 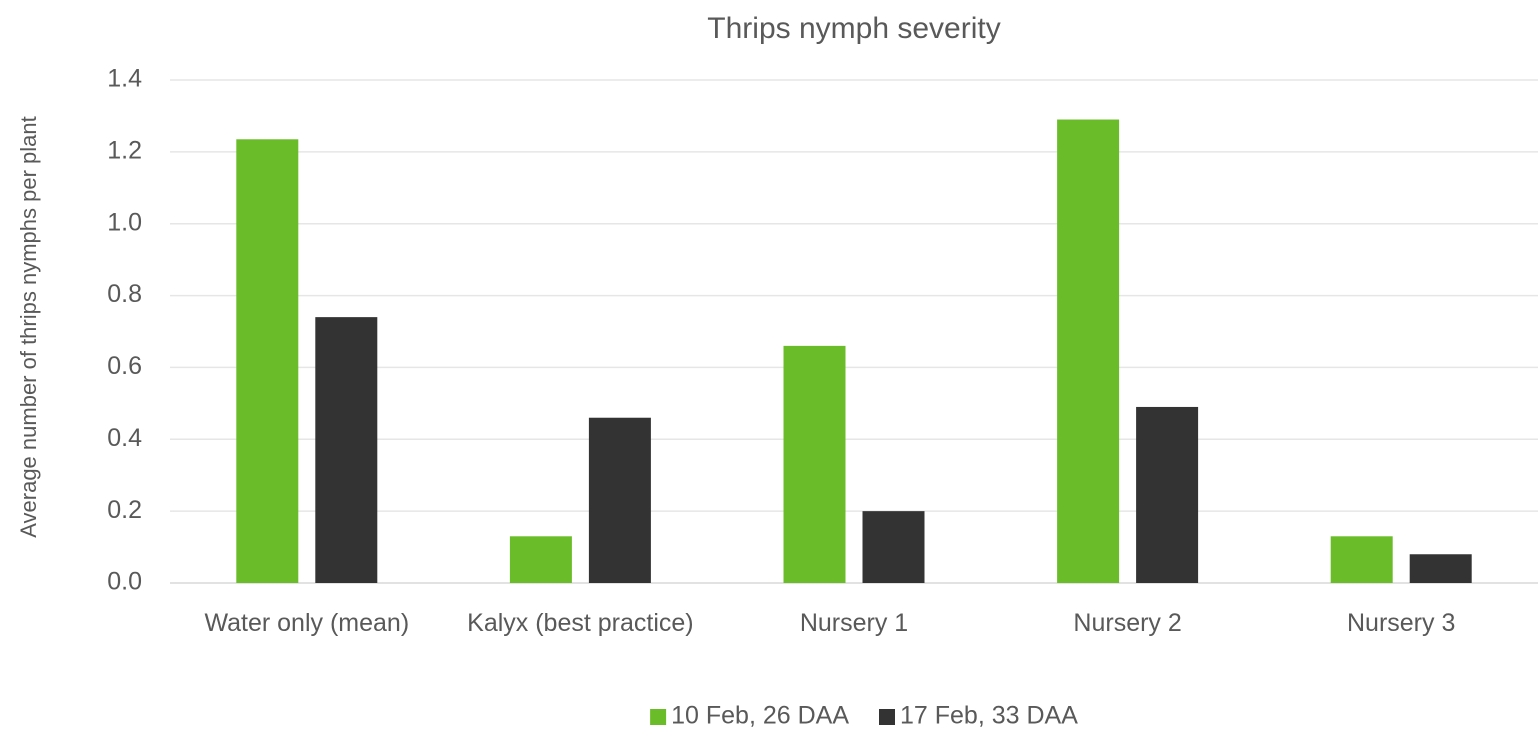 I want to click on y-tick-label: 0.8, so click(x=124, y=294).